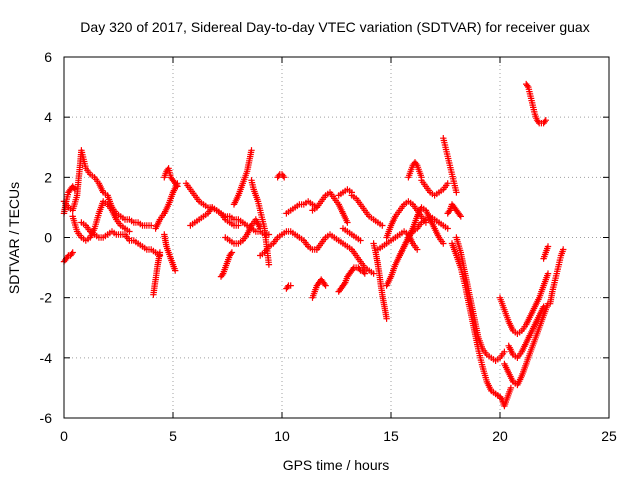  What do you see at coordinates (173, 436) in the screenshot?
I see `x-tick-label: 5` at bounding box center [173, 436].